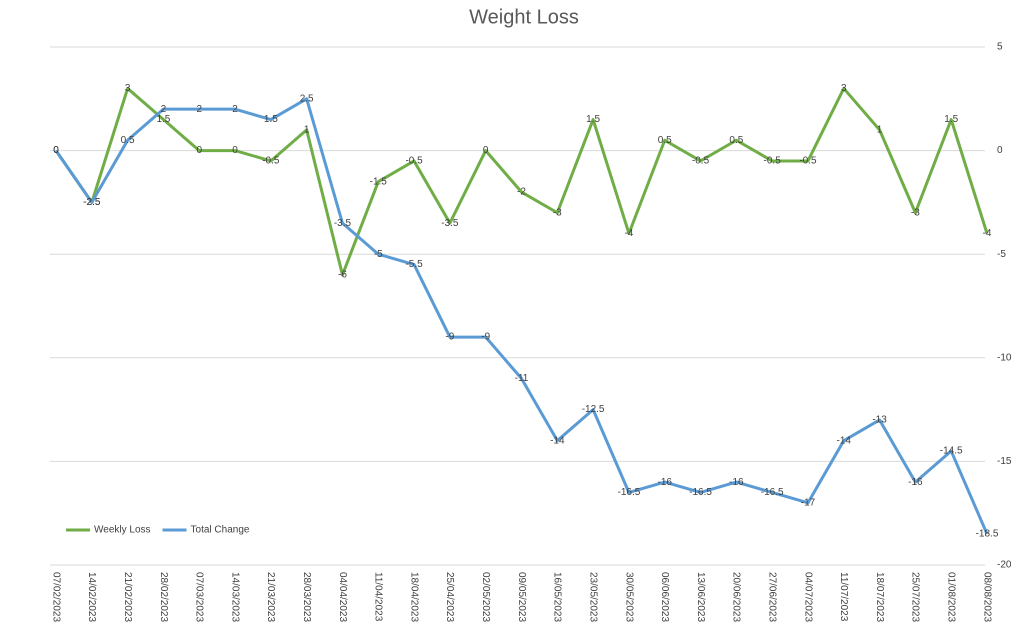  What do you see at coordinates (521, 192) in the screenshot?
I see `data-label: -2` at bounding box center [521, 192].